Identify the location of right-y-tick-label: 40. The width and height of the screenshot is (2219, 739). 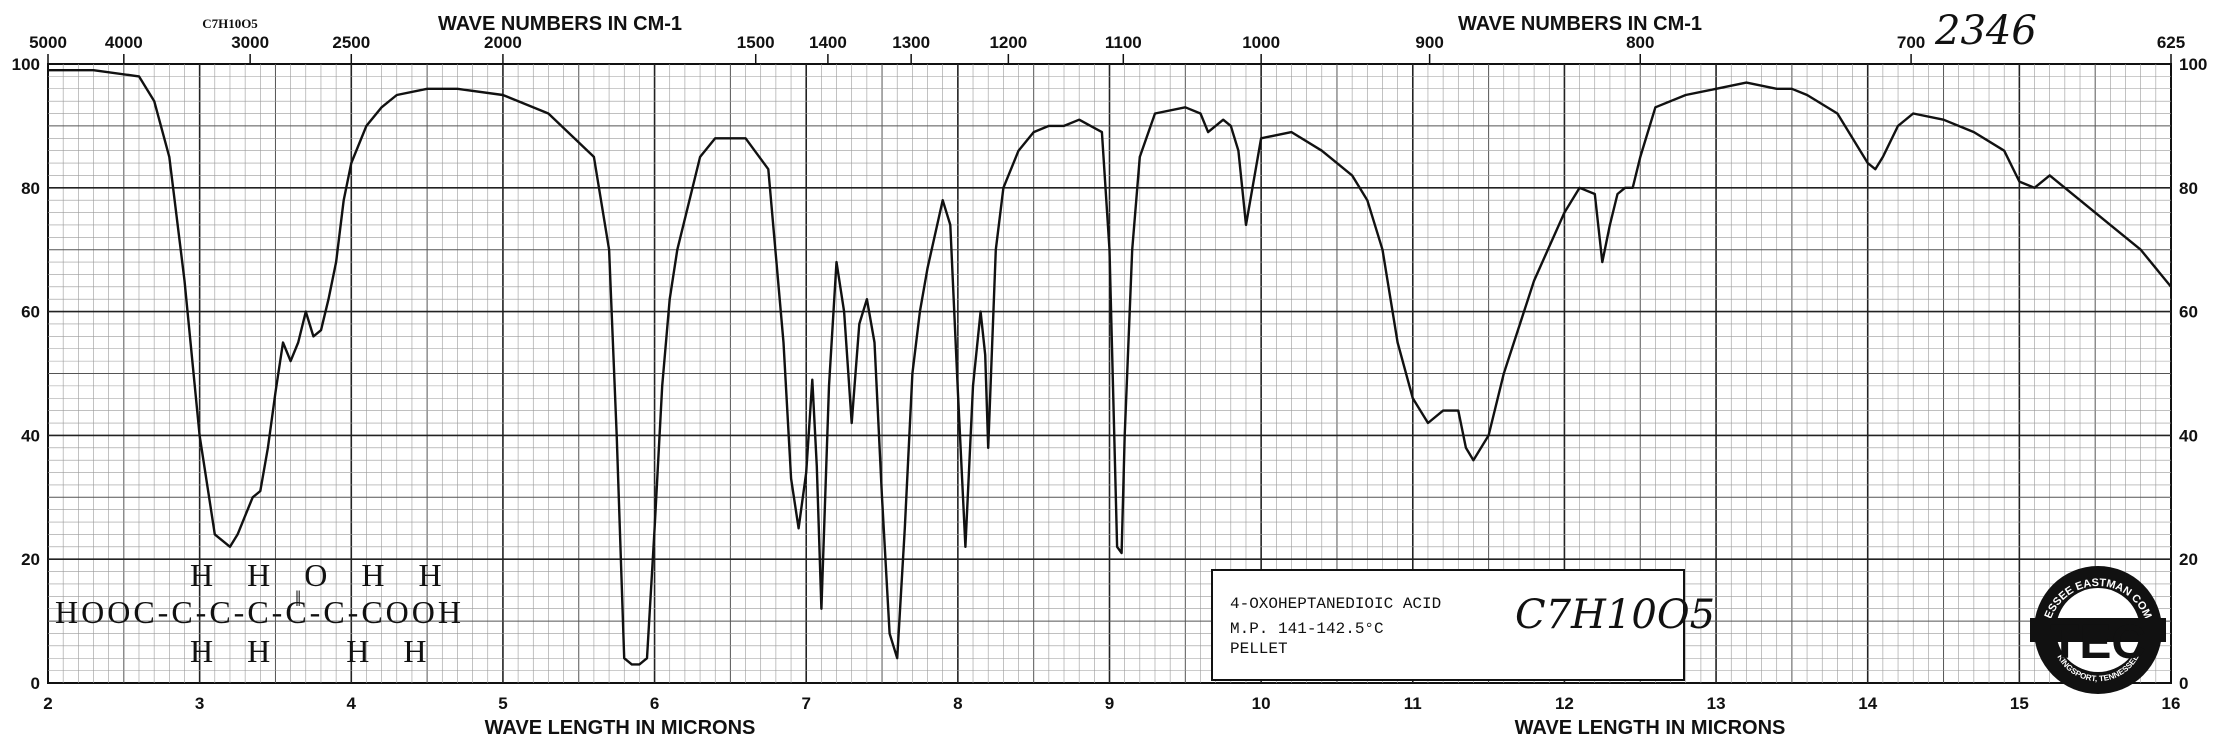
(2188, 435).